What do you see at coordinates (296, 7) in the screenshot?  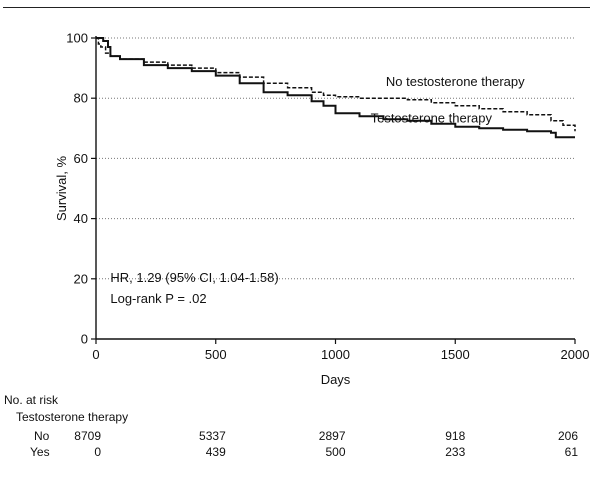 I see `top-rule` at bounding box center [296, 7].